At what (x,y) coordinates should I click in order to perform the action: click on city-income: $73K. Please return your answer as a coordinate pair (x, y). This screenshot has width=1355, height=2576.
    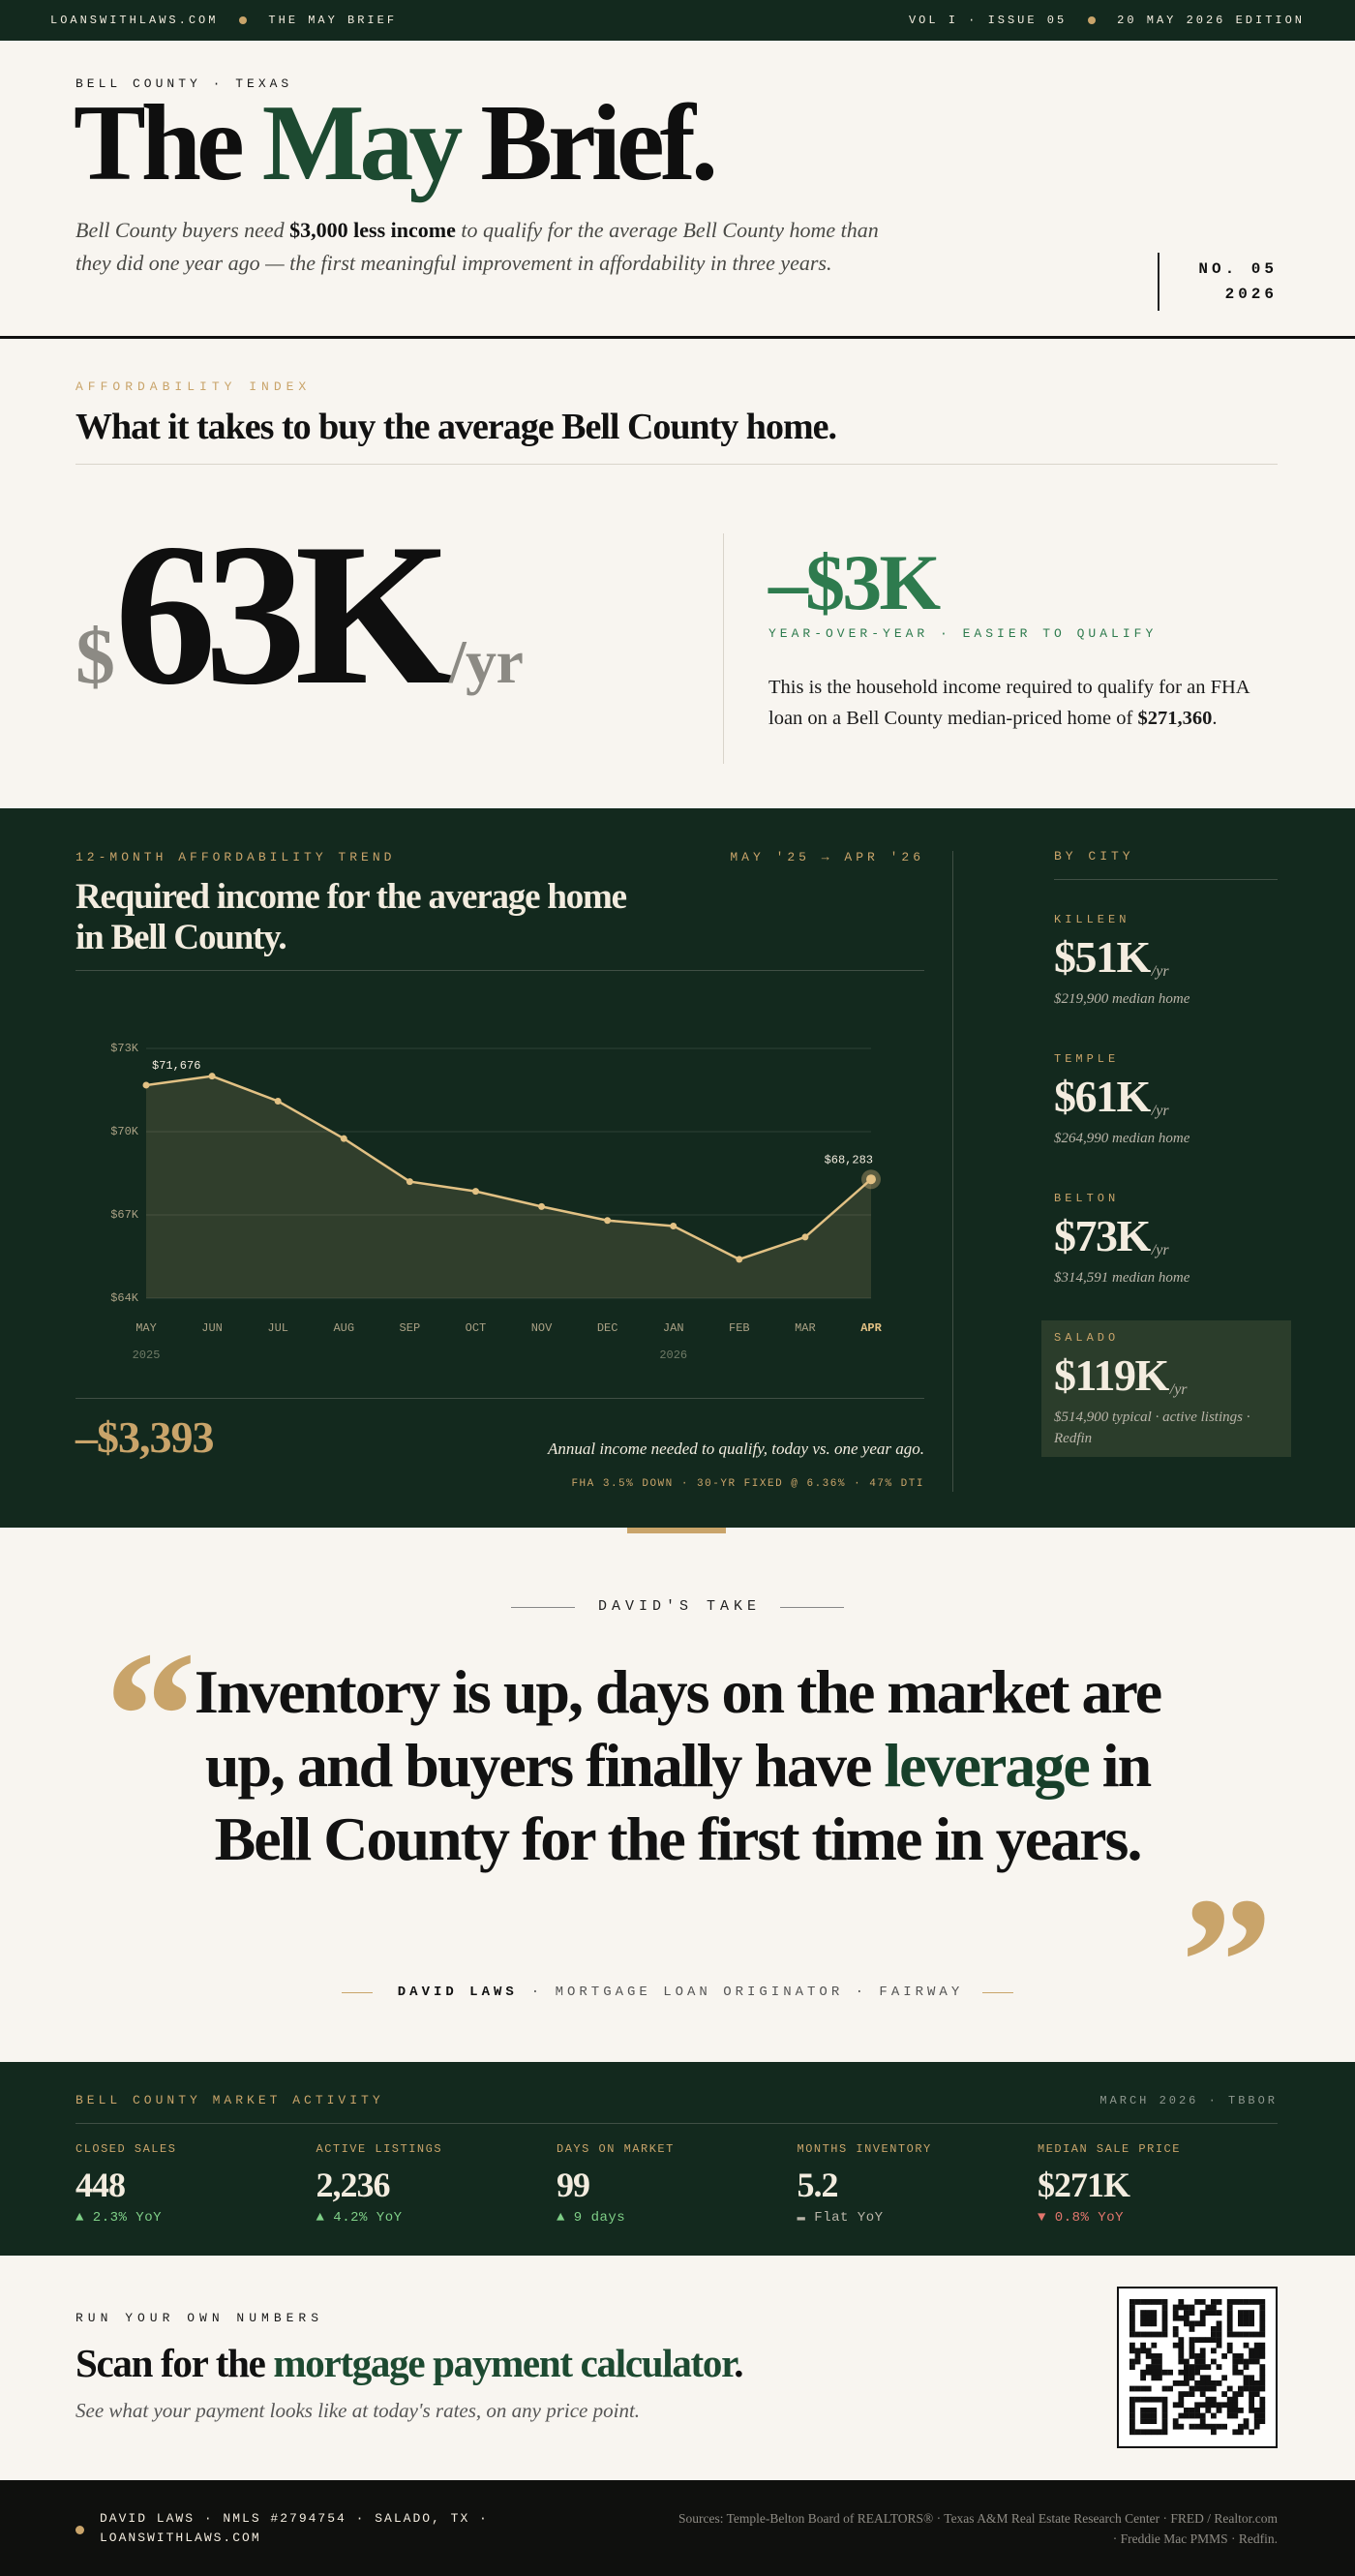
    Looking at the image, I should click on (1102, 1235).